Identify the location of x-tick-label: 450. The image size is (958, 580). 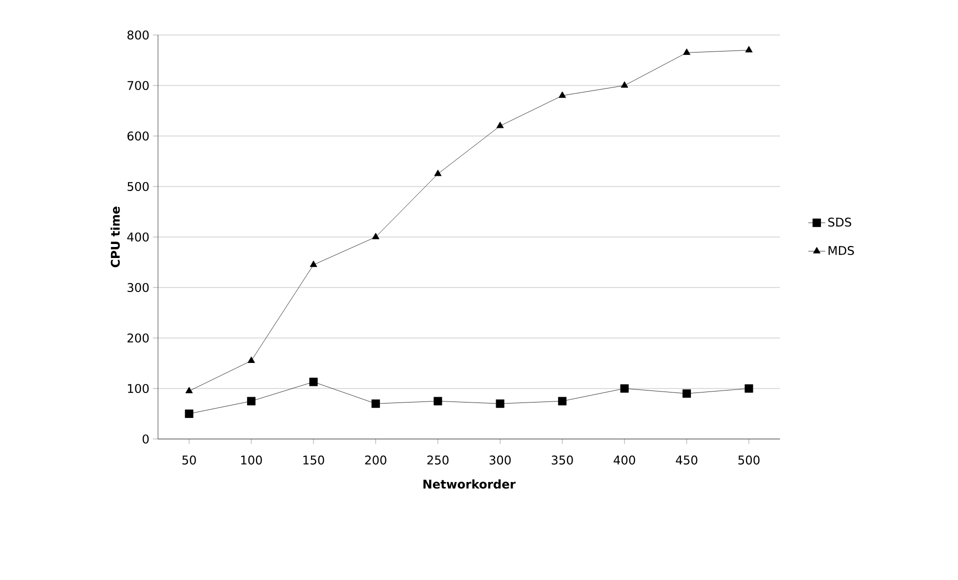
(687, 460).